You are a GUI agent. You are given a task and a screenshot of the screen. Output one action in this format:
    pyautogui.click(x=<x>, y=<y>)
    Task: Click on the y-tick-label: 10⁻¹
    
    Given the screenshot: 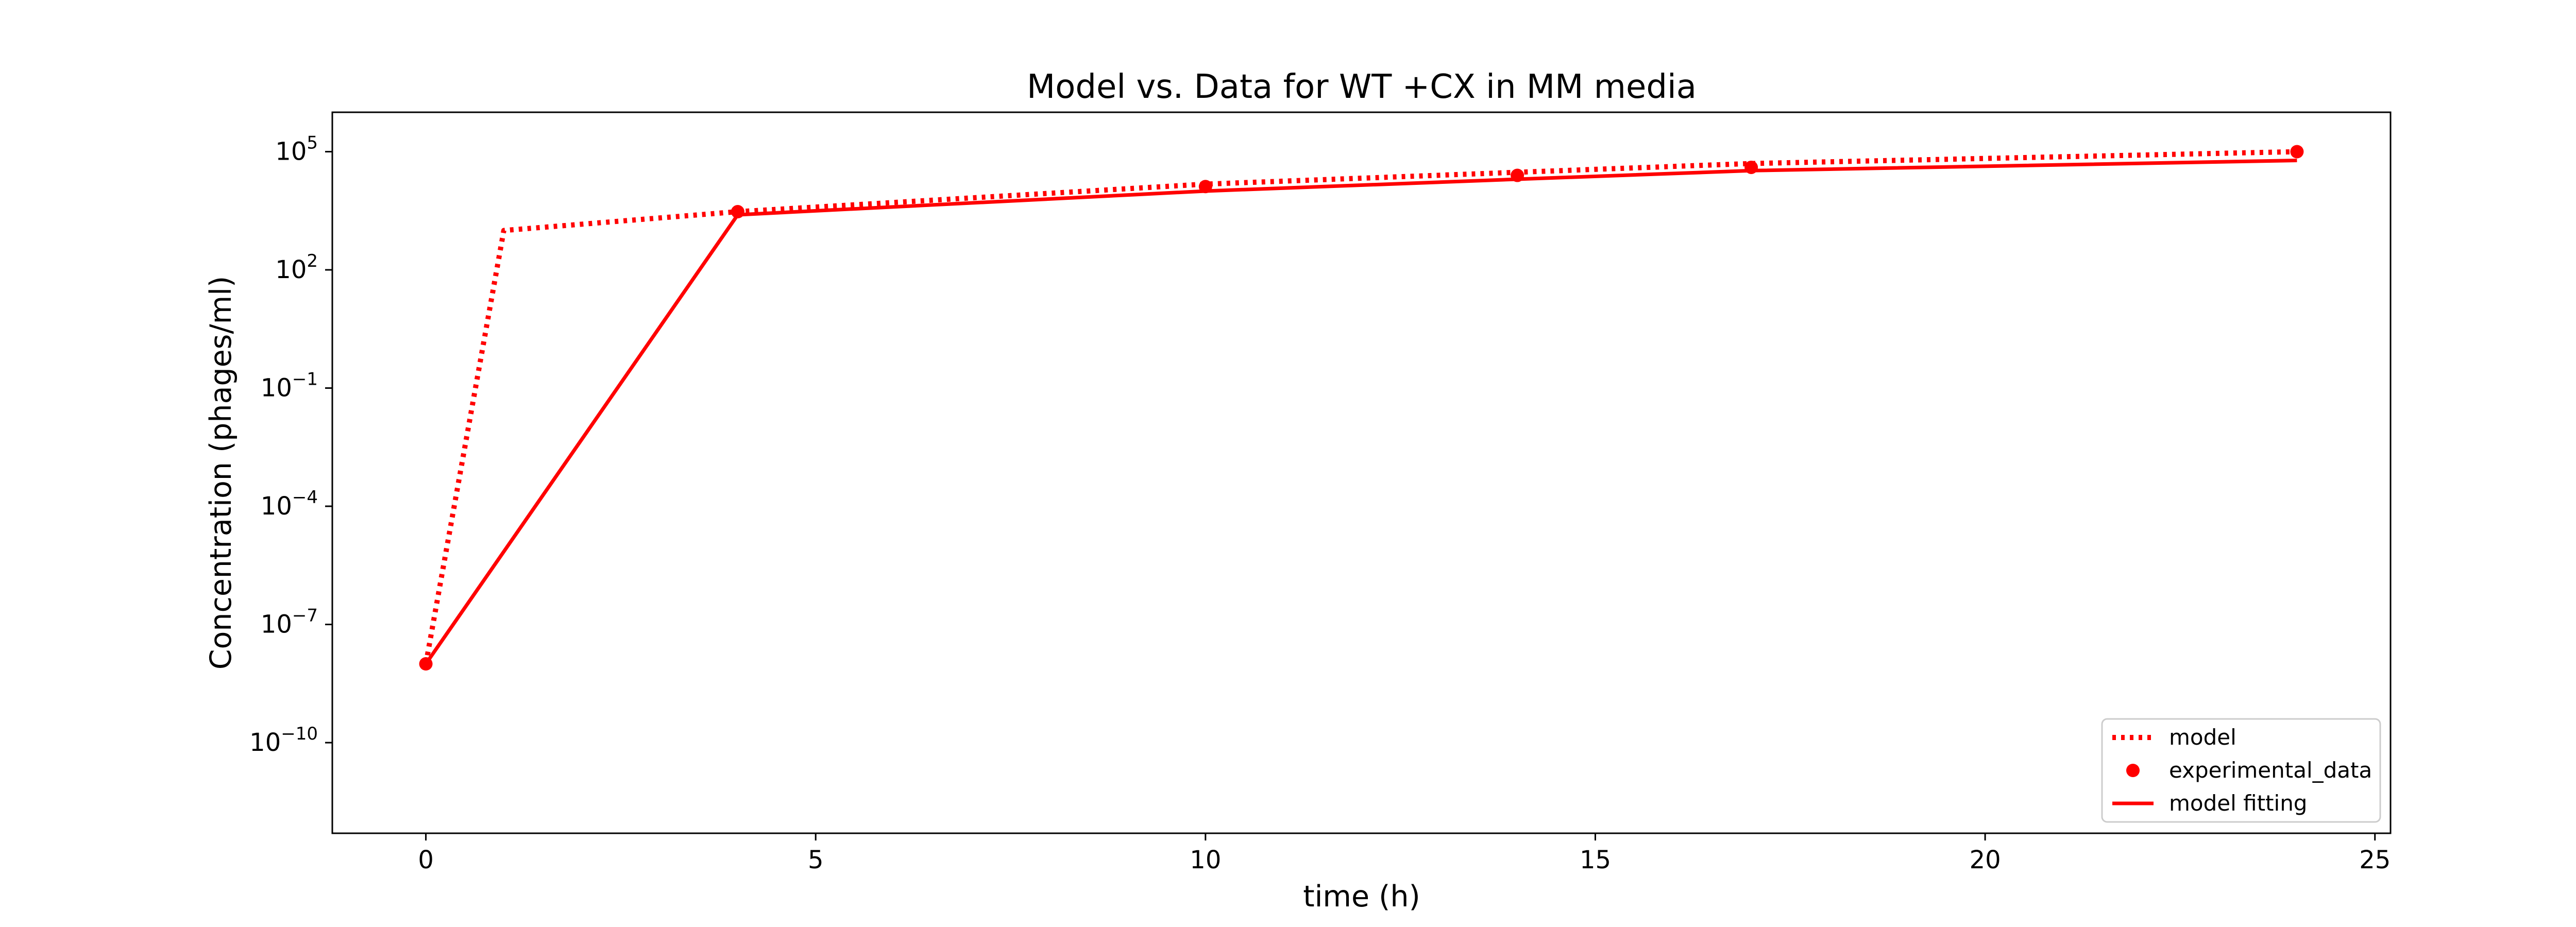 What is the action you would take?
    pyautogui.click(x=289, y=386)
    